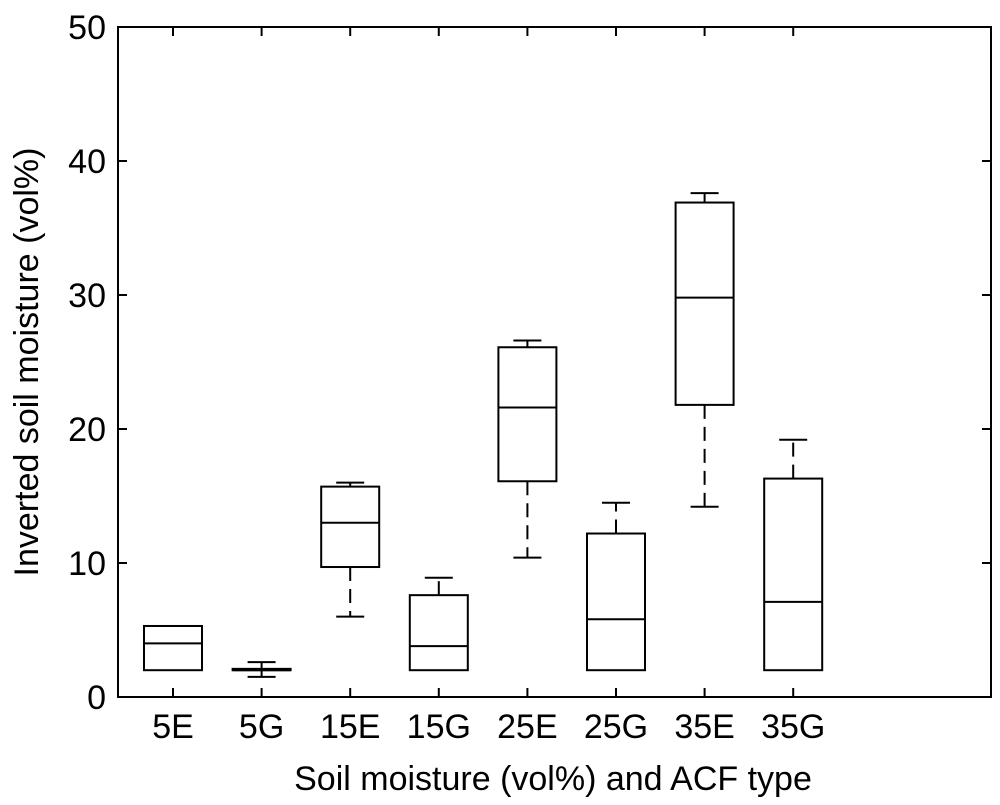 The width and height of the screenshot is (1000, 805). Describe the element at coordinates (261, 669) in the screenshot. I see `box-5G` at that location.